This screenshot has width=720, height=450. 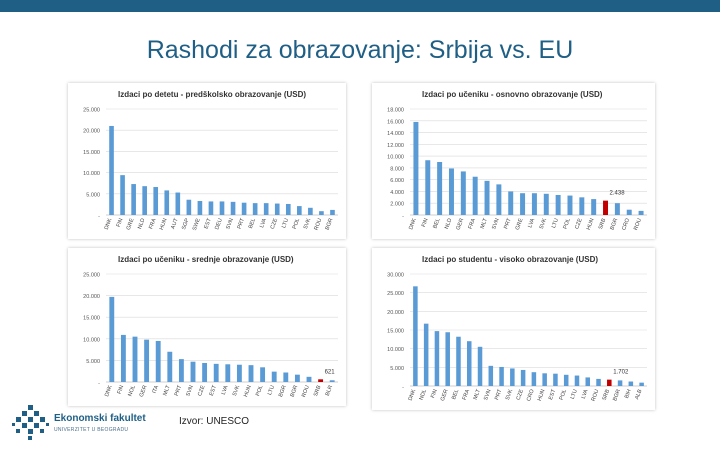 What do you see at coordinates (395, 111) in the screenshot?
I see `y-tick-label: 18.000` at bounding box center [395, 111].